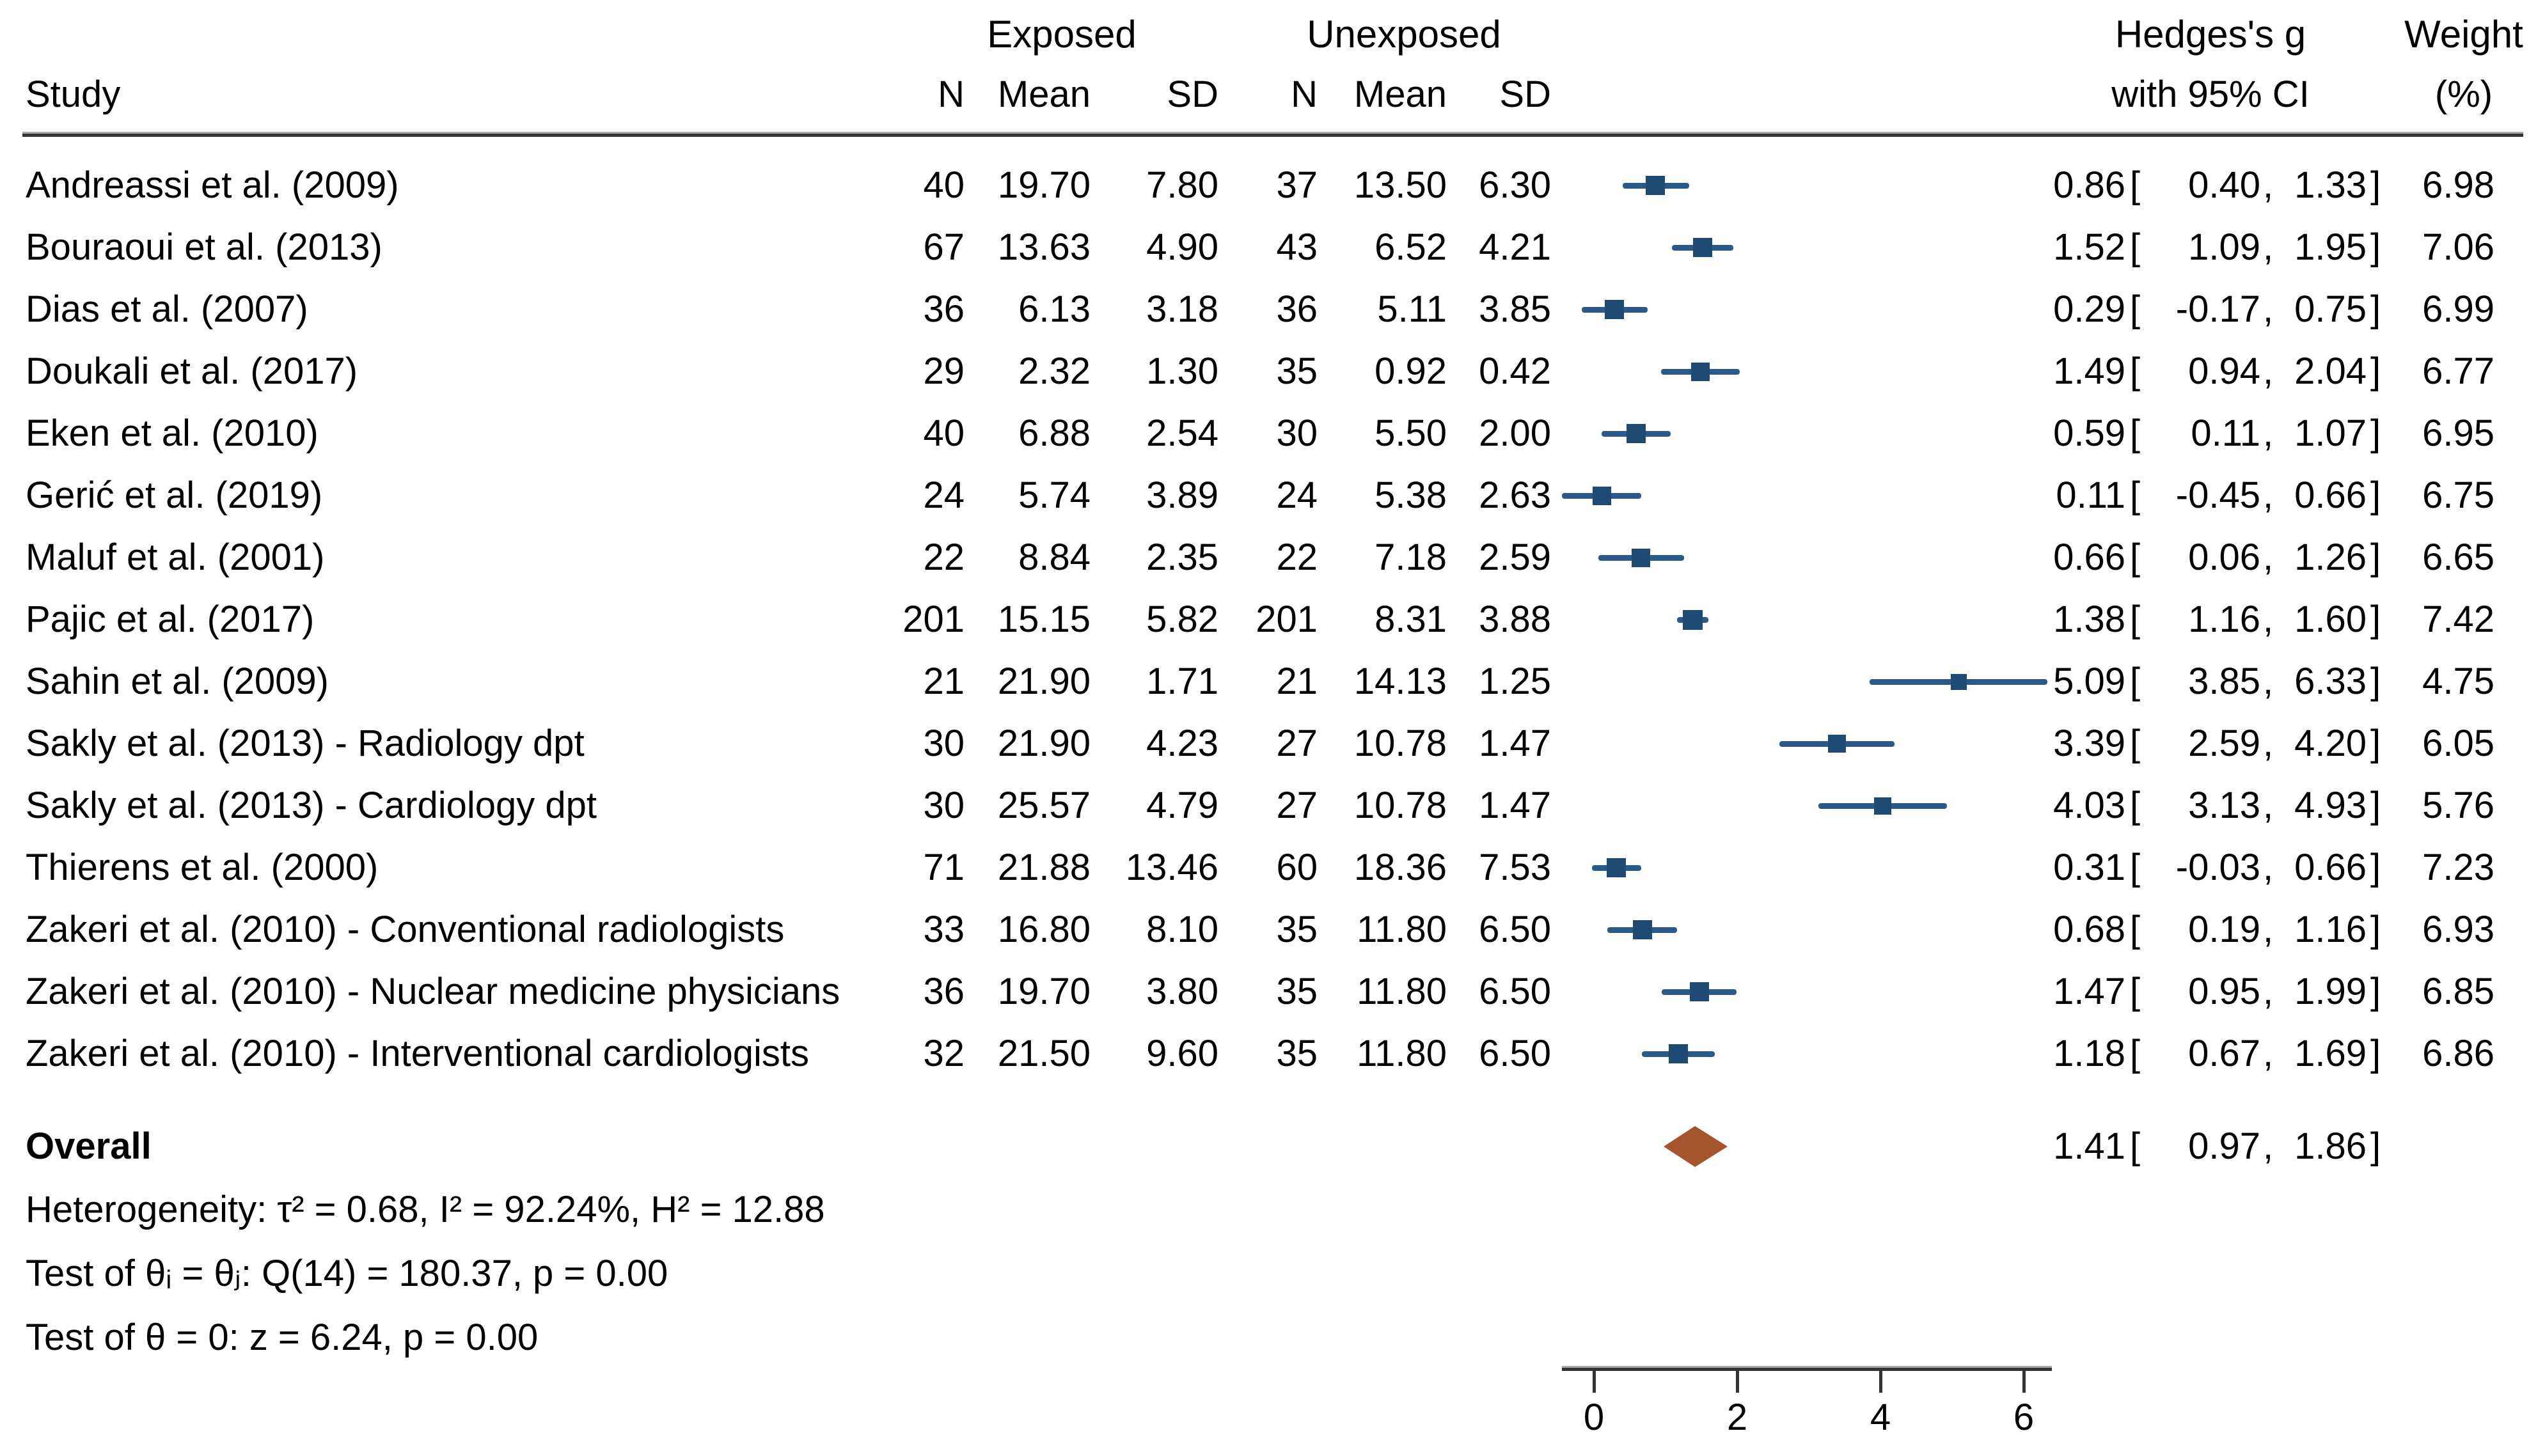  What do you see at coordinates (1297, 557) in the screenshot?
I see `unexposed-n-value: 22` at bounding box center [1297, 557].